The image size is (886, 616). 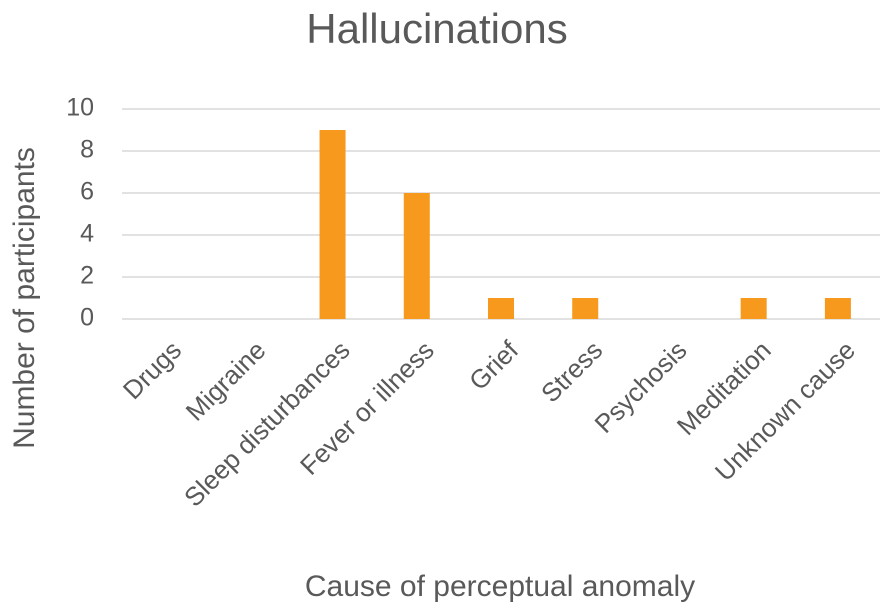 What do you see at coordinates (87, 318) in the screenshot?
I see `y-tick-label: 0` at bounding box center [87, 318].